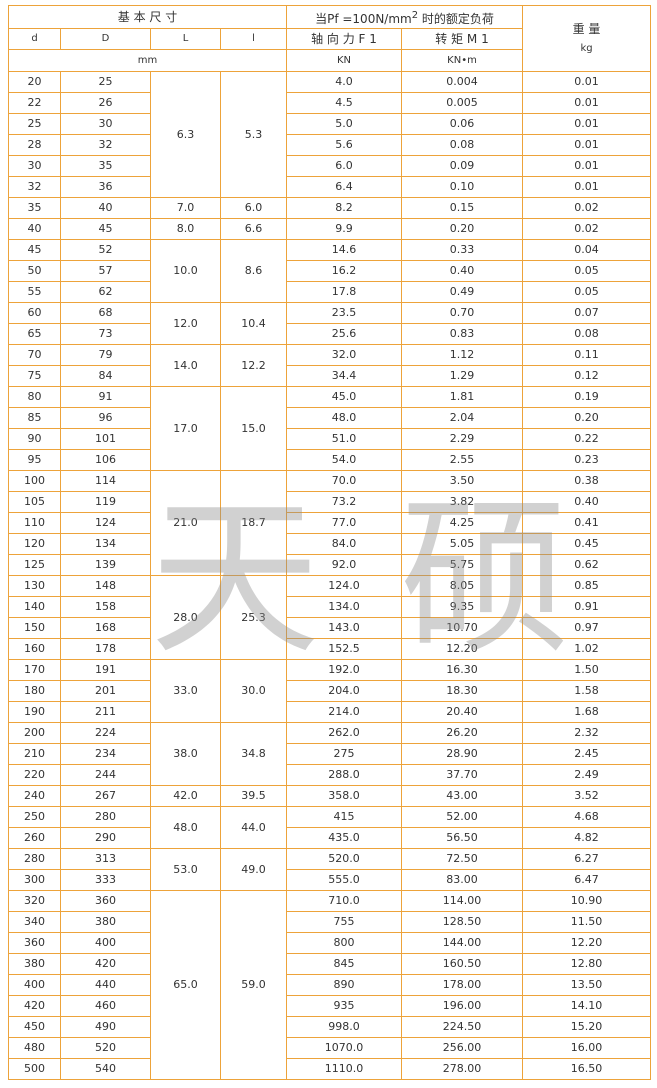  Describe the element at coordinates (34, 733) in the screenshot. I see `d: 200` at that location.